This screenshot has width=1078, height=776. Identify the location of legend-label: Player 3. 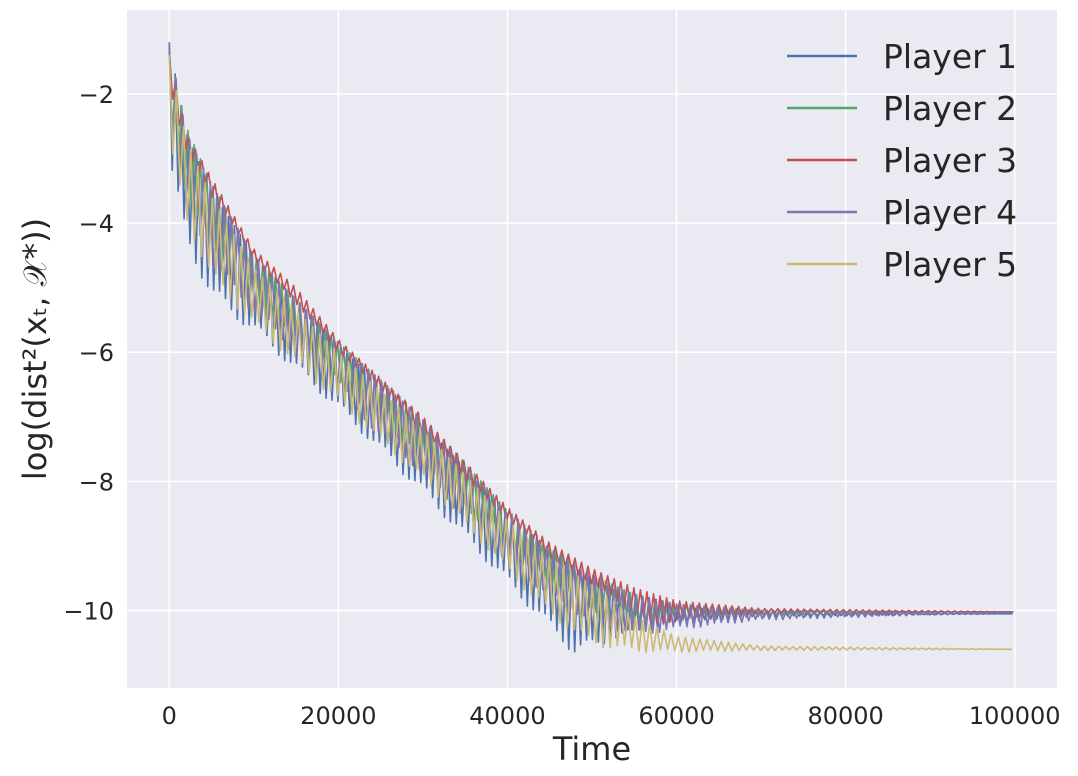
(950, 160).